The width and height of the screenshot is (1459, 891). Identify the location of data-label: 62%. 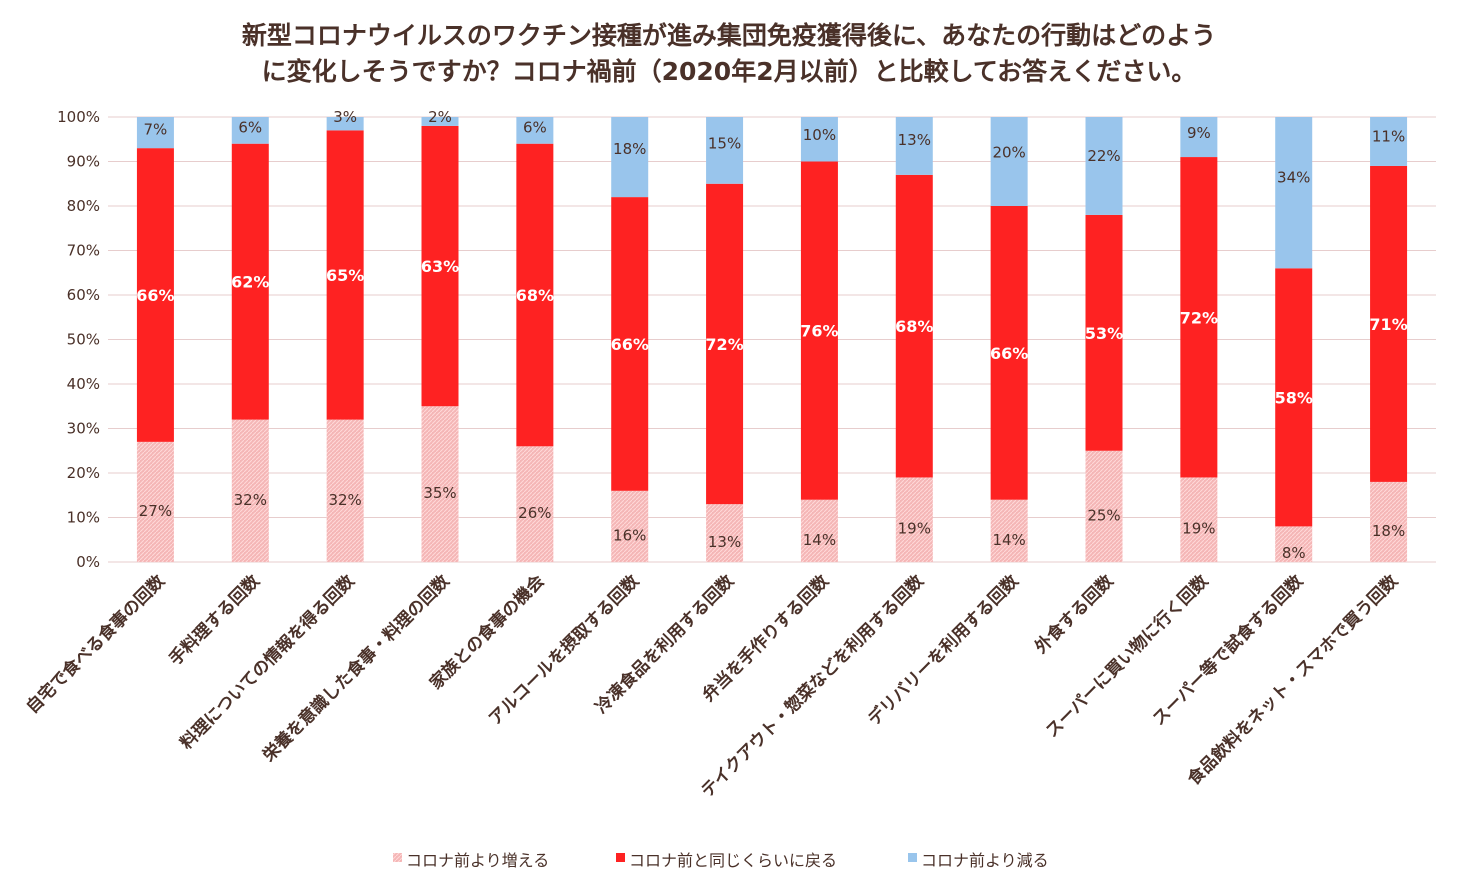
(250, 282).